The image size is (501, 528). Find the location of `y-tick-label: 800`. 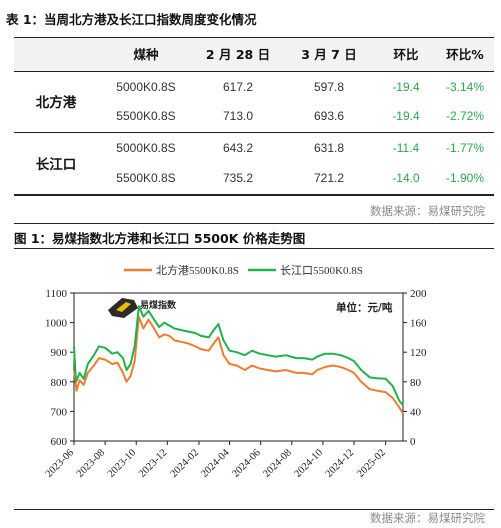

y-tick-label: 800 is located at coordinates (59, 383).